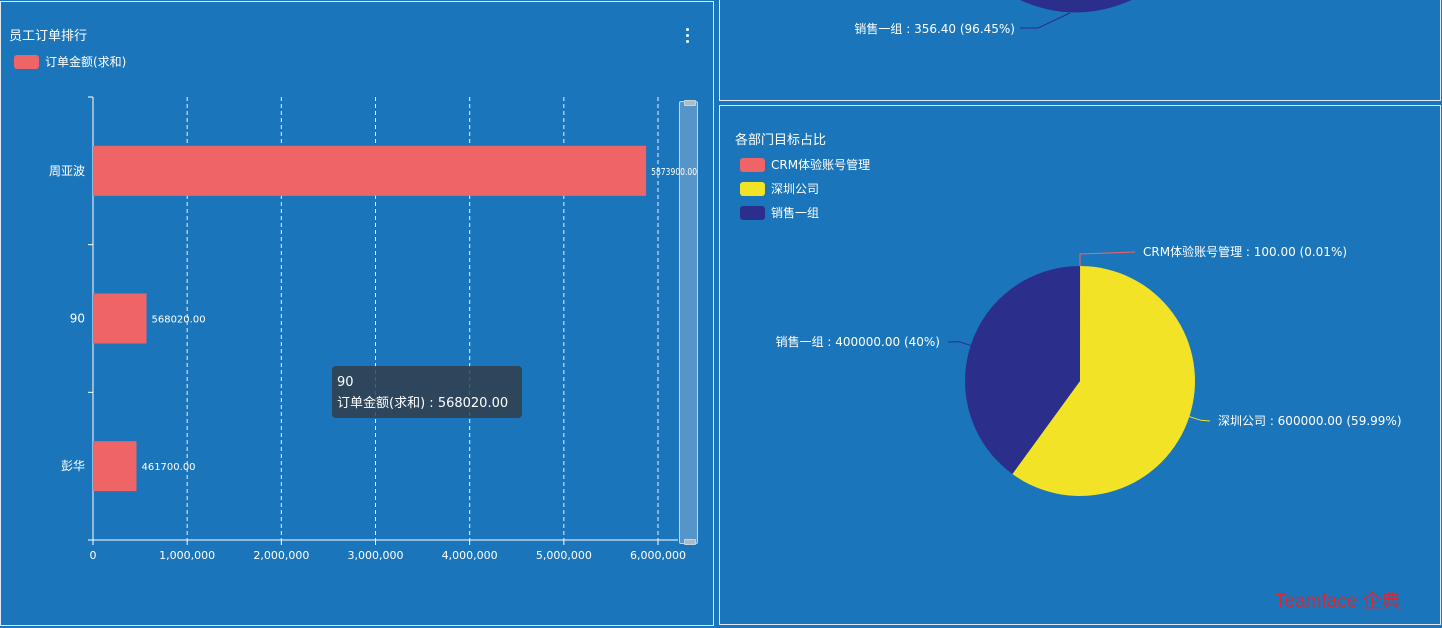 This screenshot has height=628, width=1442. I want to click on pie-chart-title: 各部门目标占比, so click(781, 140).